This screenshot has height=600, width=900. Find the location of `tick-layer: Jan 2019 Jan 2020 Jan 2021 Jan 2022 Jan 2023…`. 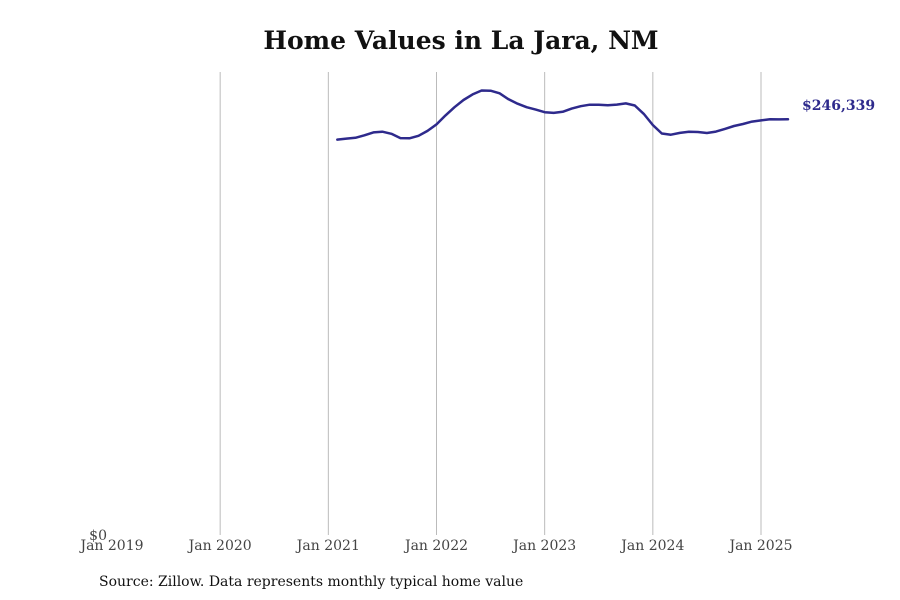

tick-layer: Jan 2019 Jan 2020 Jan 2021 Jan 2022 Jan 2023… is located at coordinates (435, 541).